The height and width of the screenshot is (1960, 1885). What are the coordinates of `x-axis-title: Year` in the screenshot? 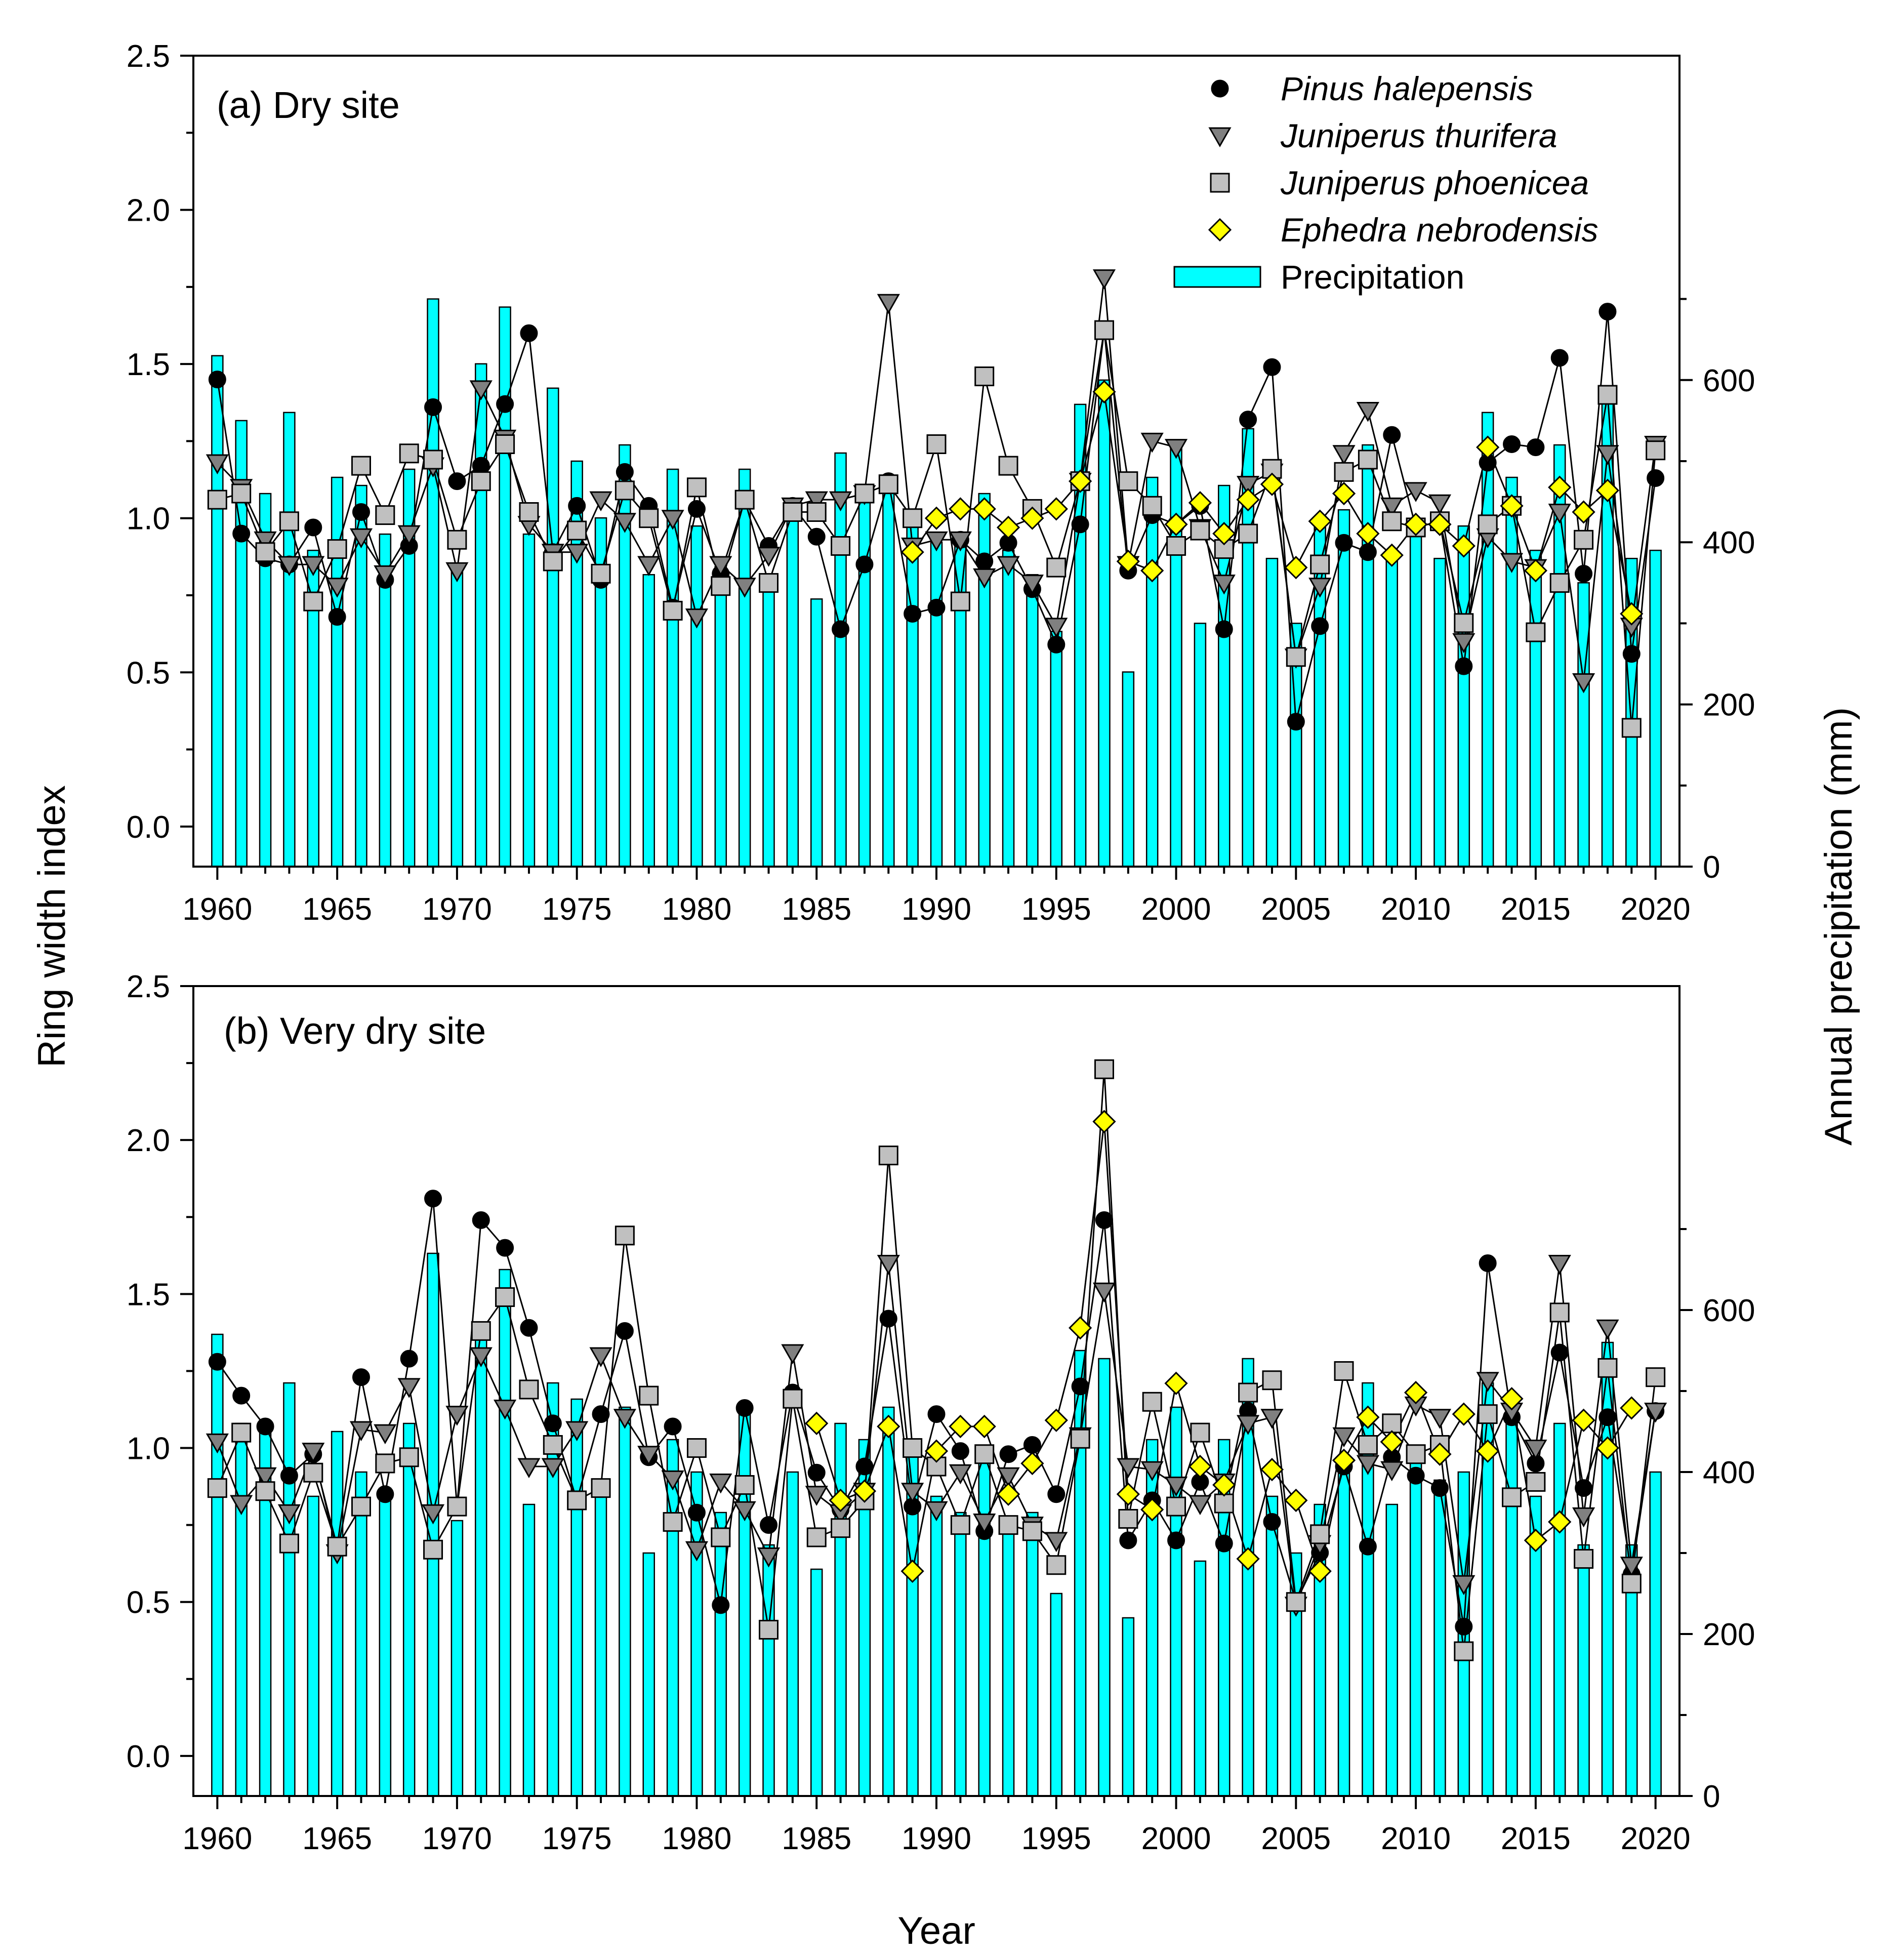 It's located at (936, 1930).